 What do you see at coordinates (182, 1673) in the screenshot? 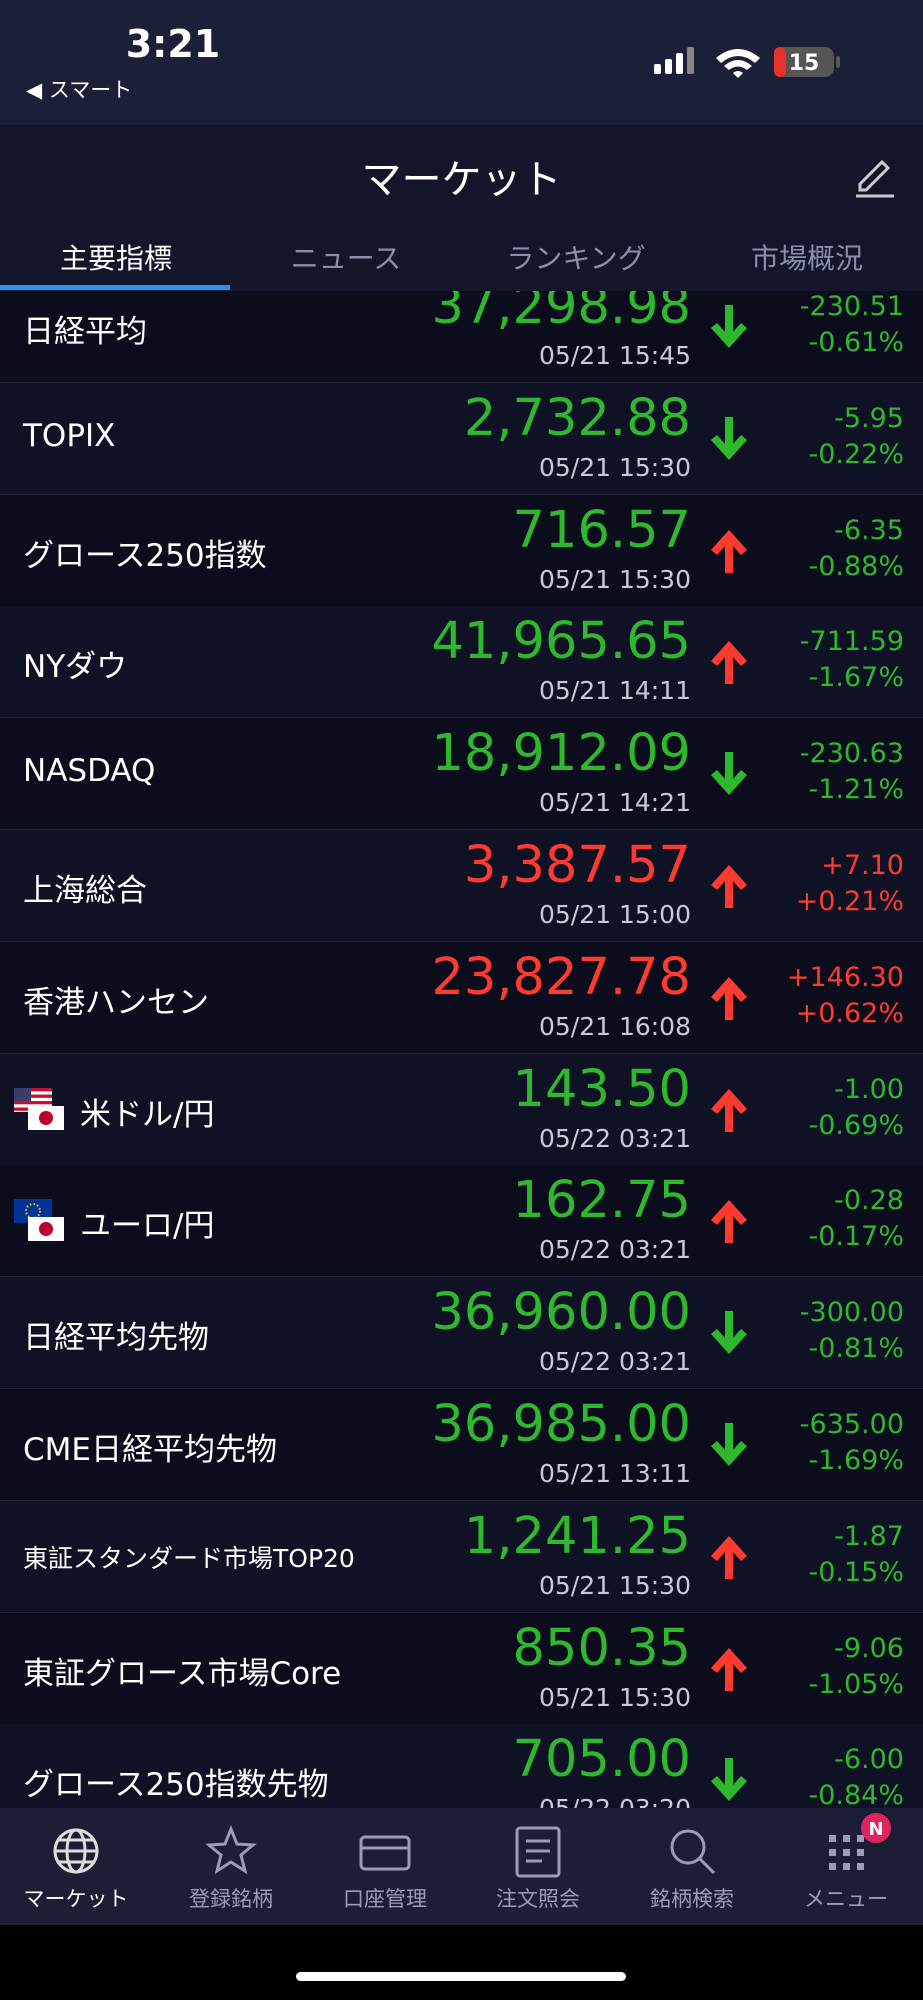
I see `row-name: 東証グロース市場Core` at bounding box center [182, 1673].